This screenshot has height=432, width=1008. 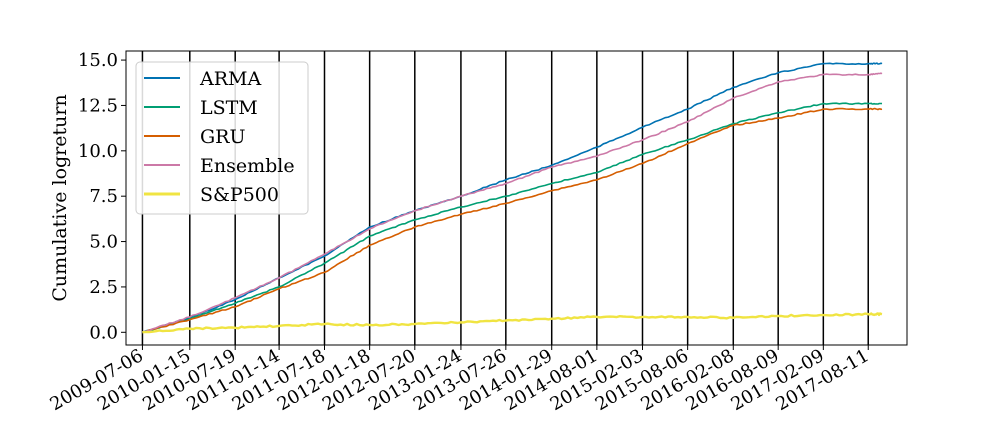 I want to click on y-tick-label: 5.0, so click(x=103, y=242).